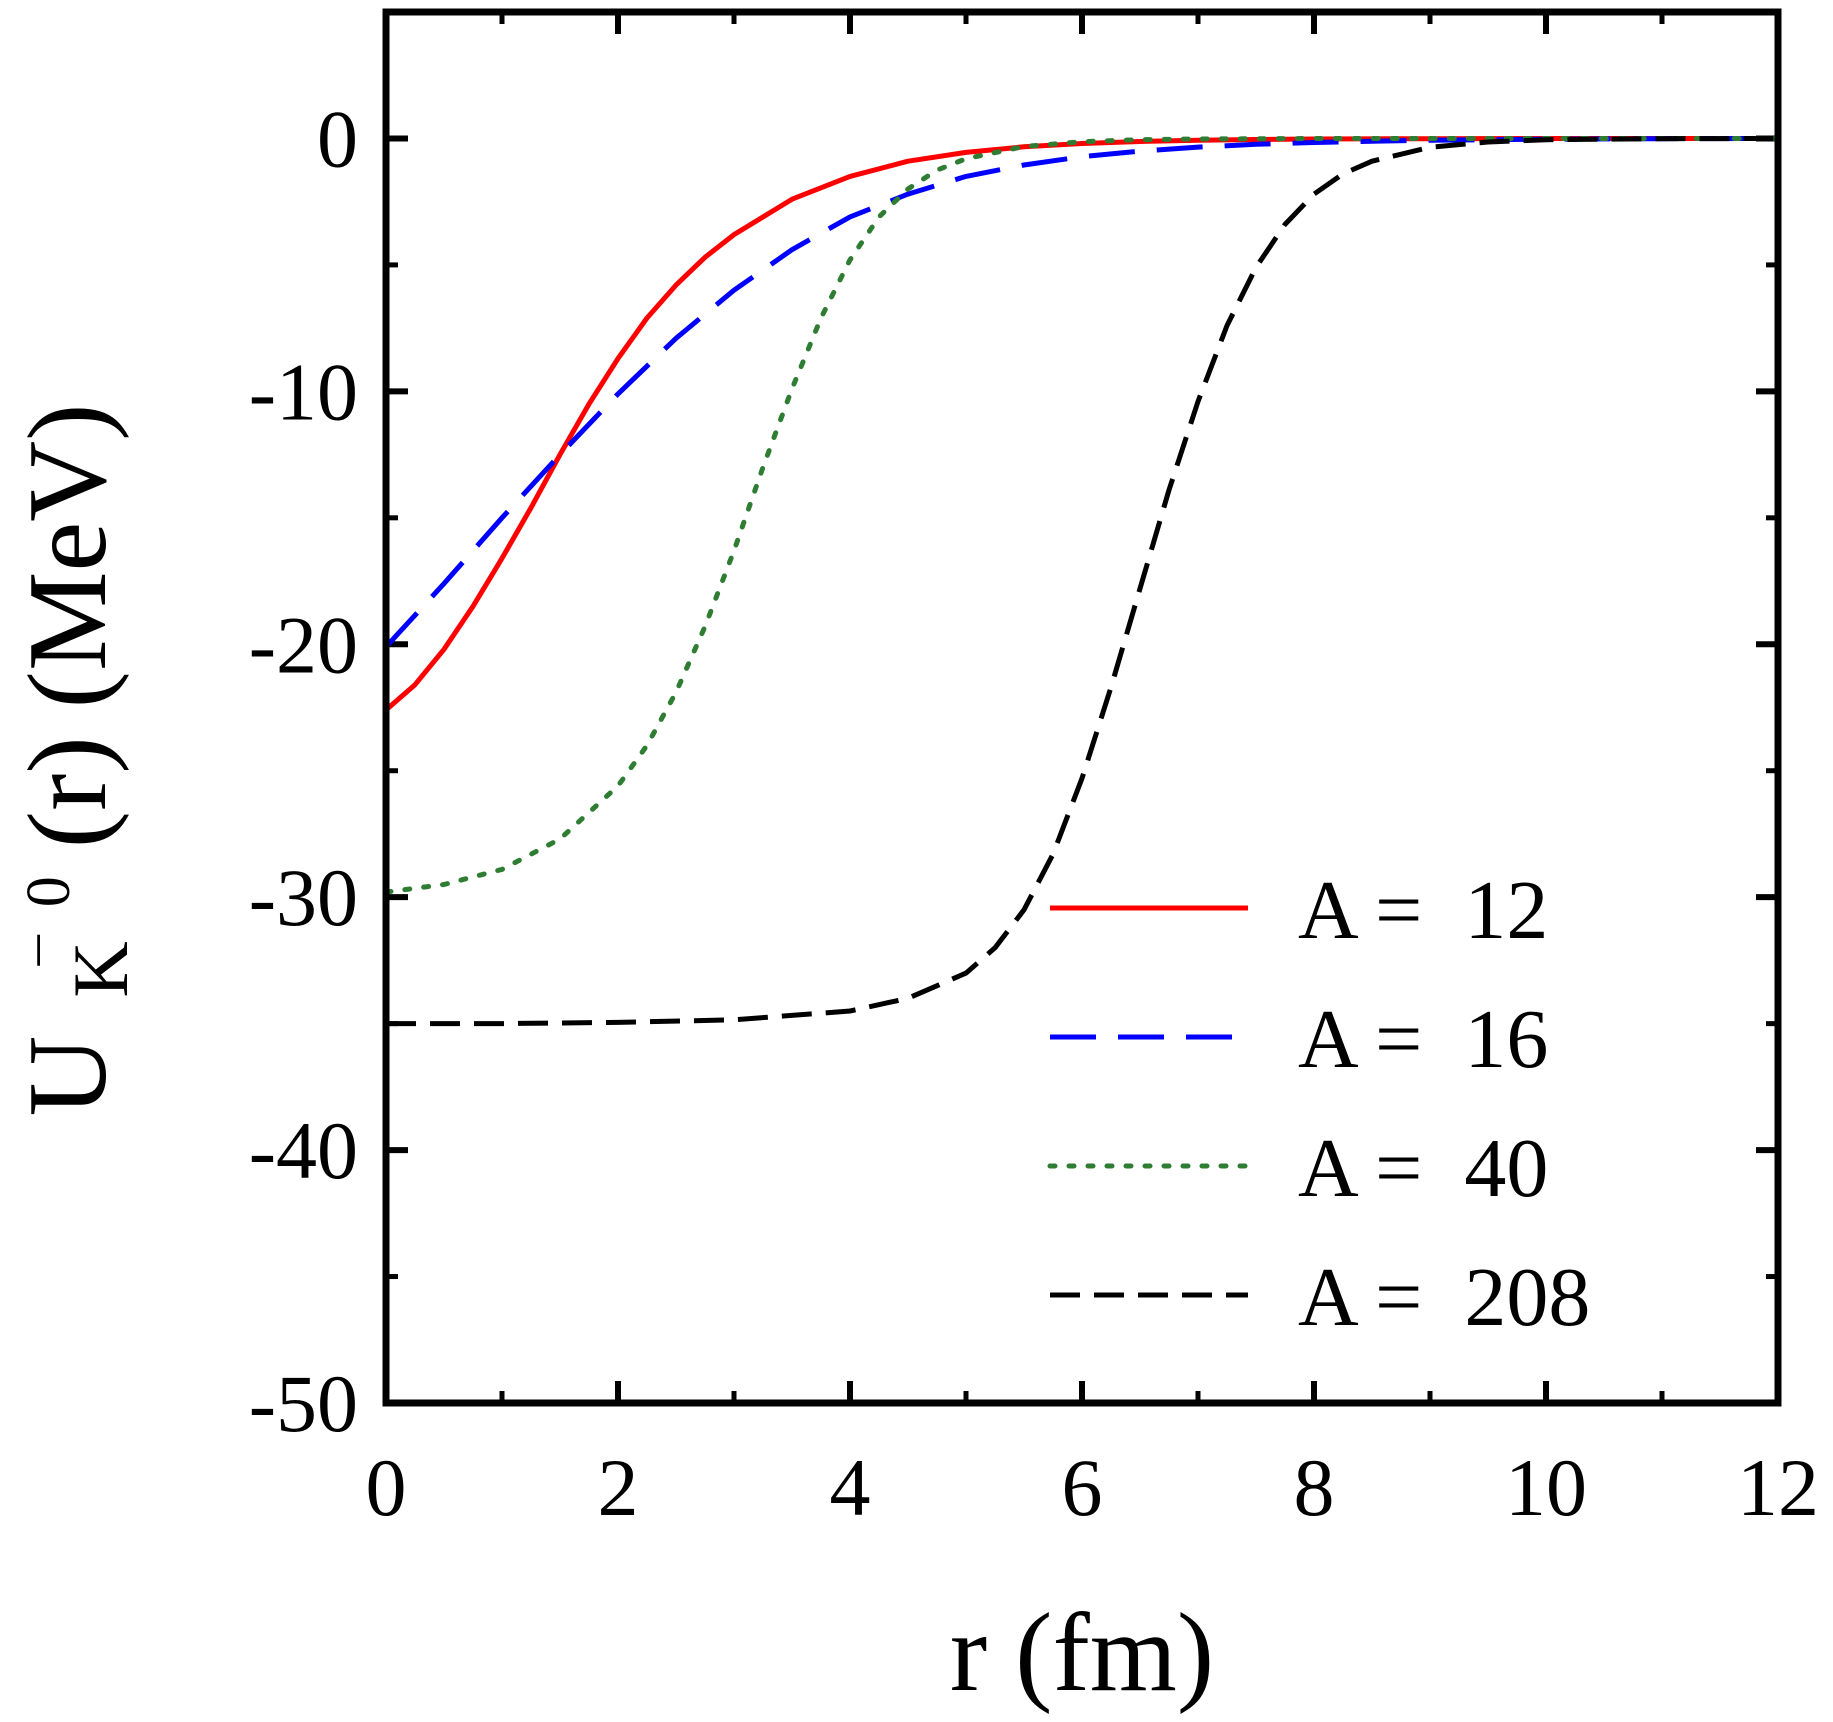 This screenshot has height=1722, width=1833. What do you see at coordinates (337, 138) in the screenshot?
I see `y-tick-label: 0` at bounding box center [337, 138].